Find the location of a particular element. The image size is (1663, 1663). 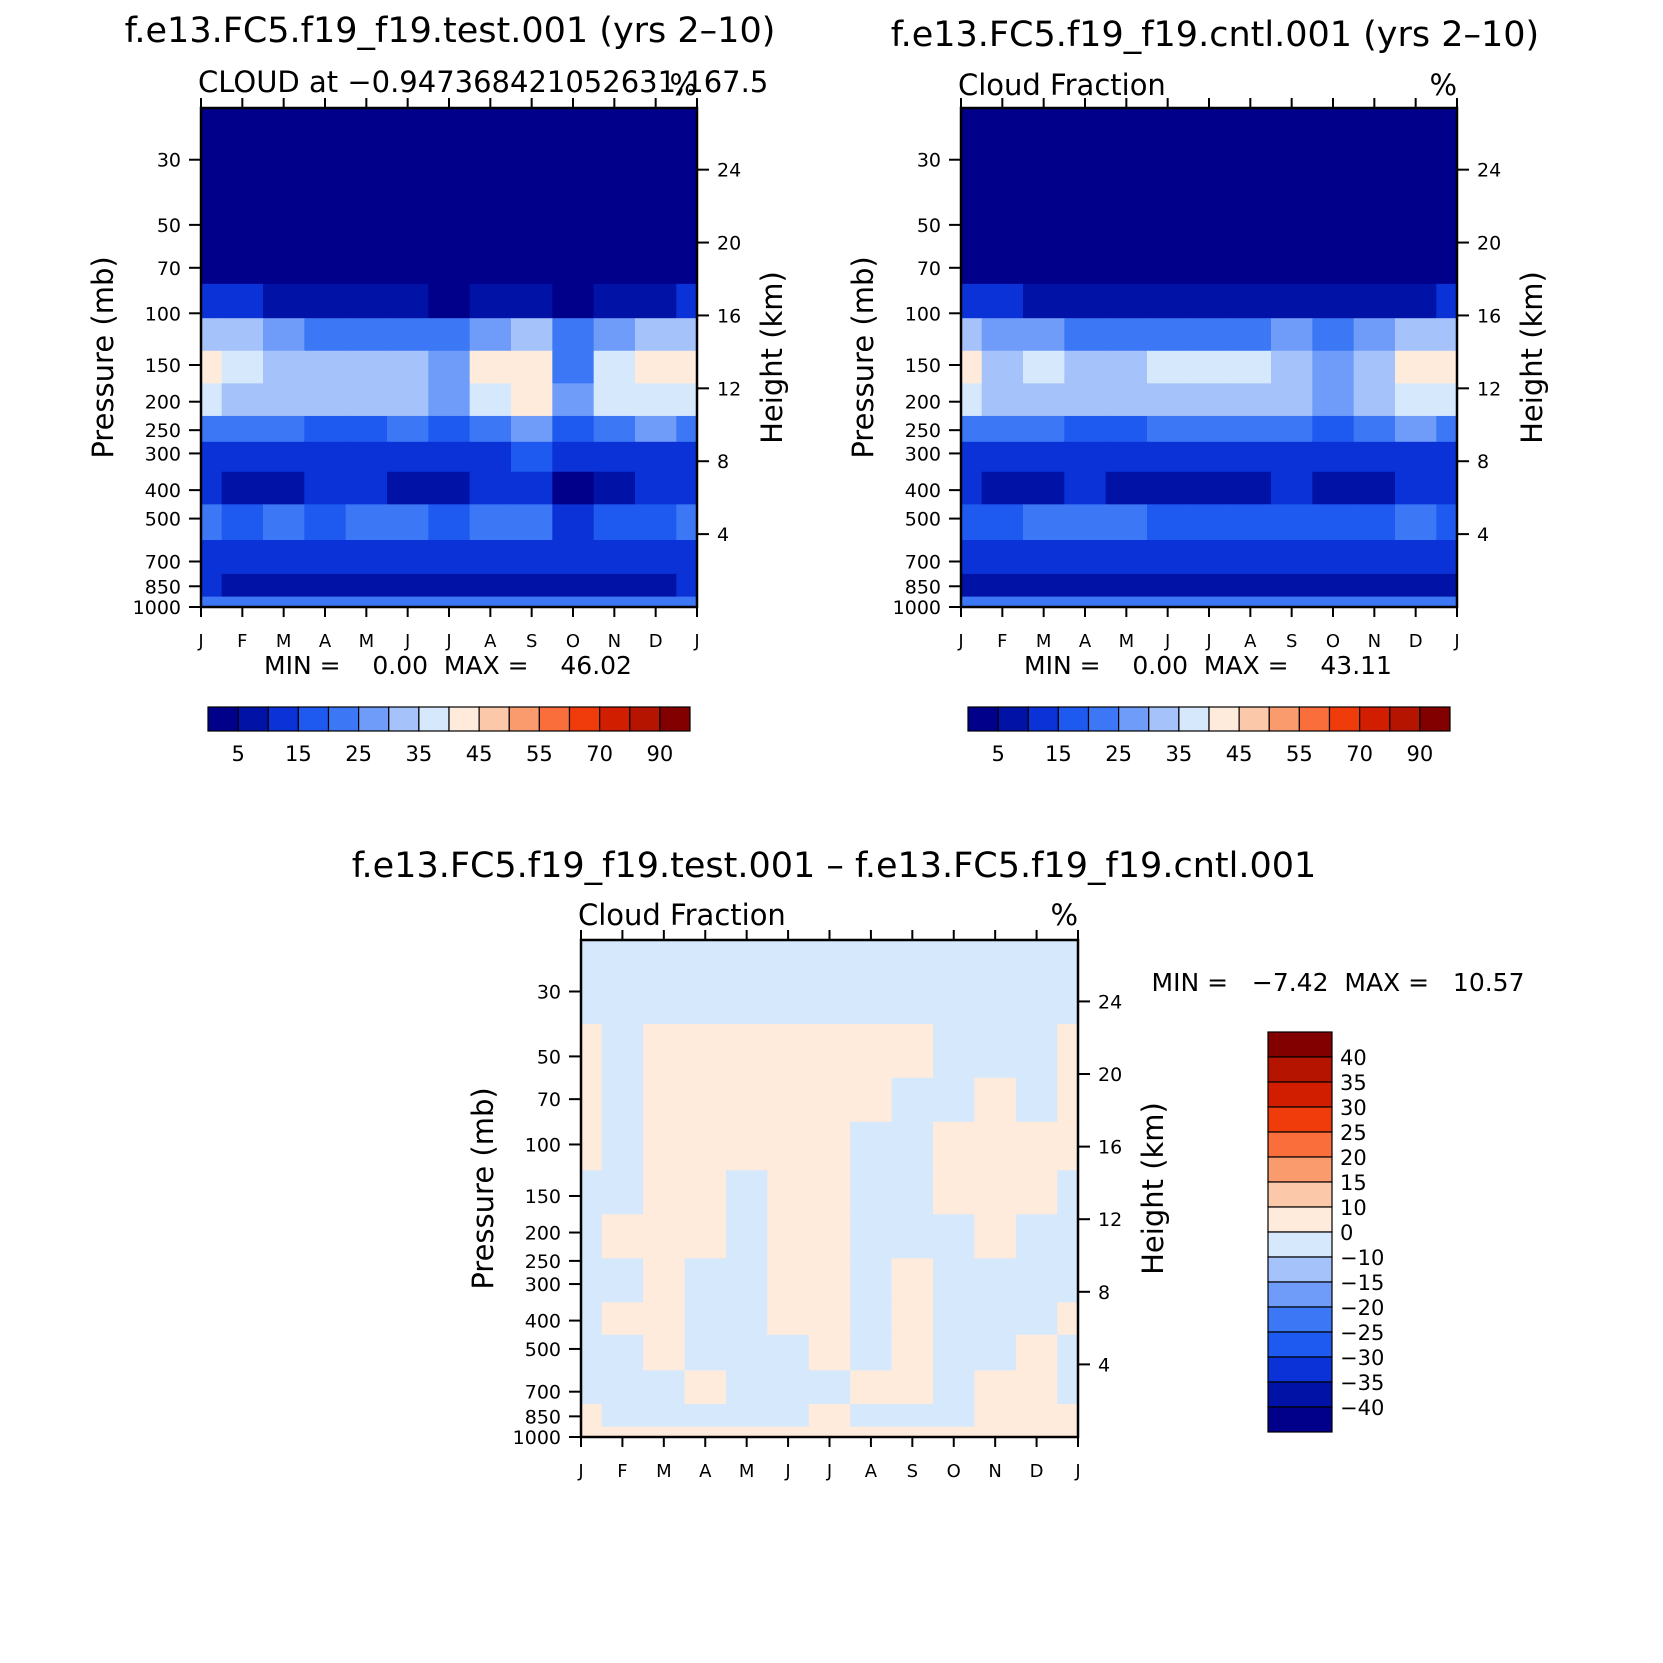

y-tick-label: 300 is located at coordinates (923, 454).